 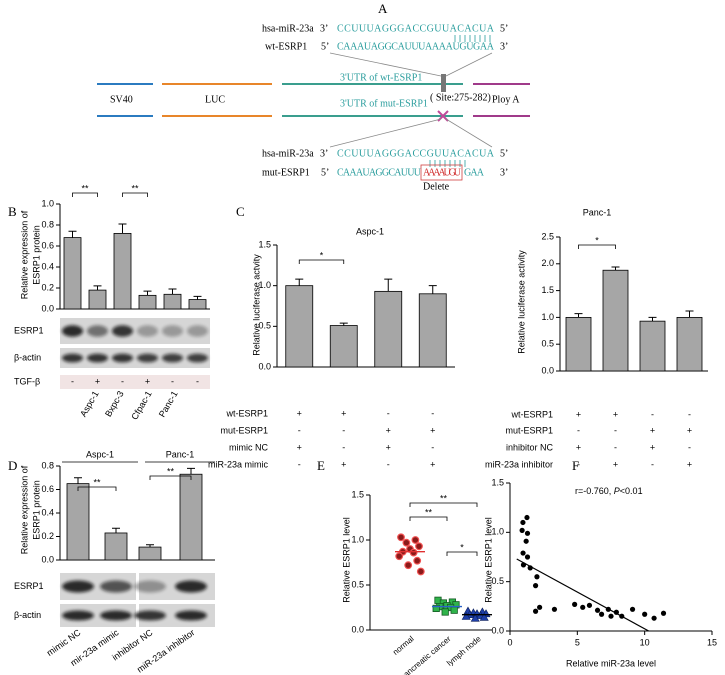 I want to click on x-tick-label: 10, so click(x=645, y=642).